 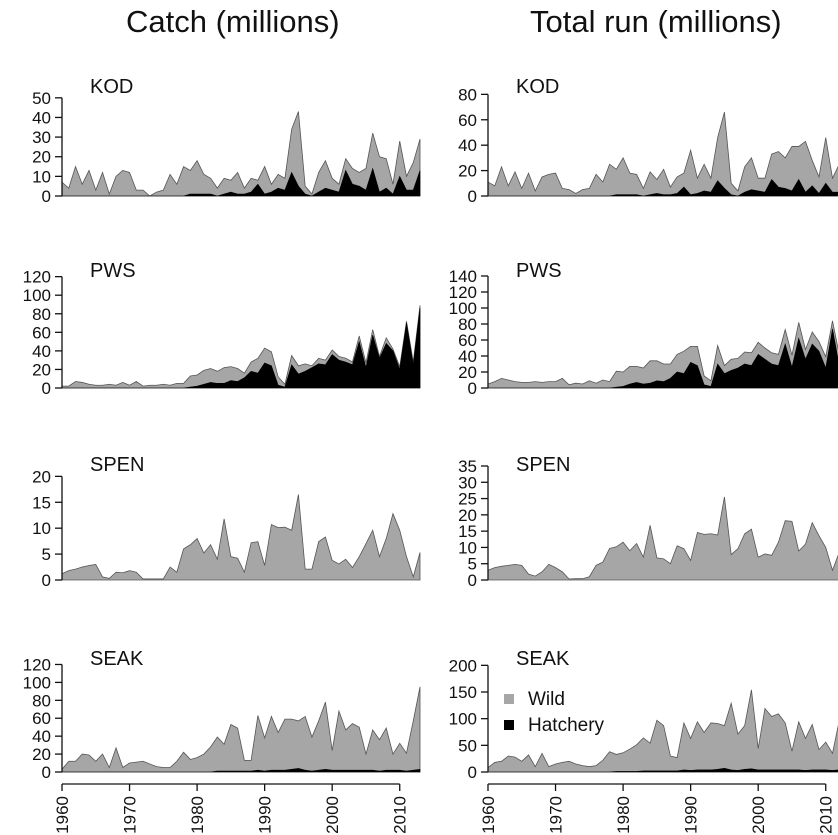 What do you see at coordinates (241, 154) in the screenshot?
I see `catch-kod-wild-area` at bounding box center [241, 154].